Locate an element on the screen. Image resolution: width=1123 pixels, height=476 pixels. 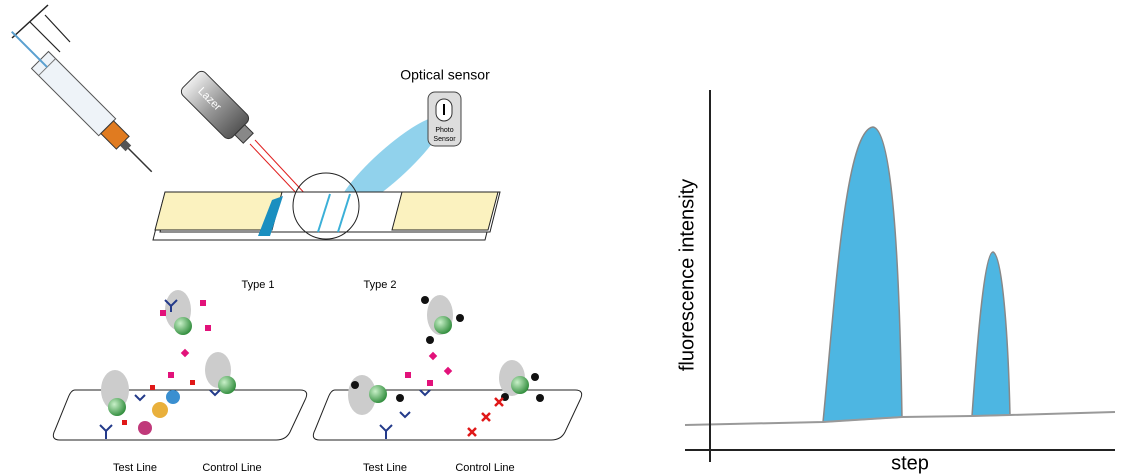
beam is located at coordinates (390, 165).